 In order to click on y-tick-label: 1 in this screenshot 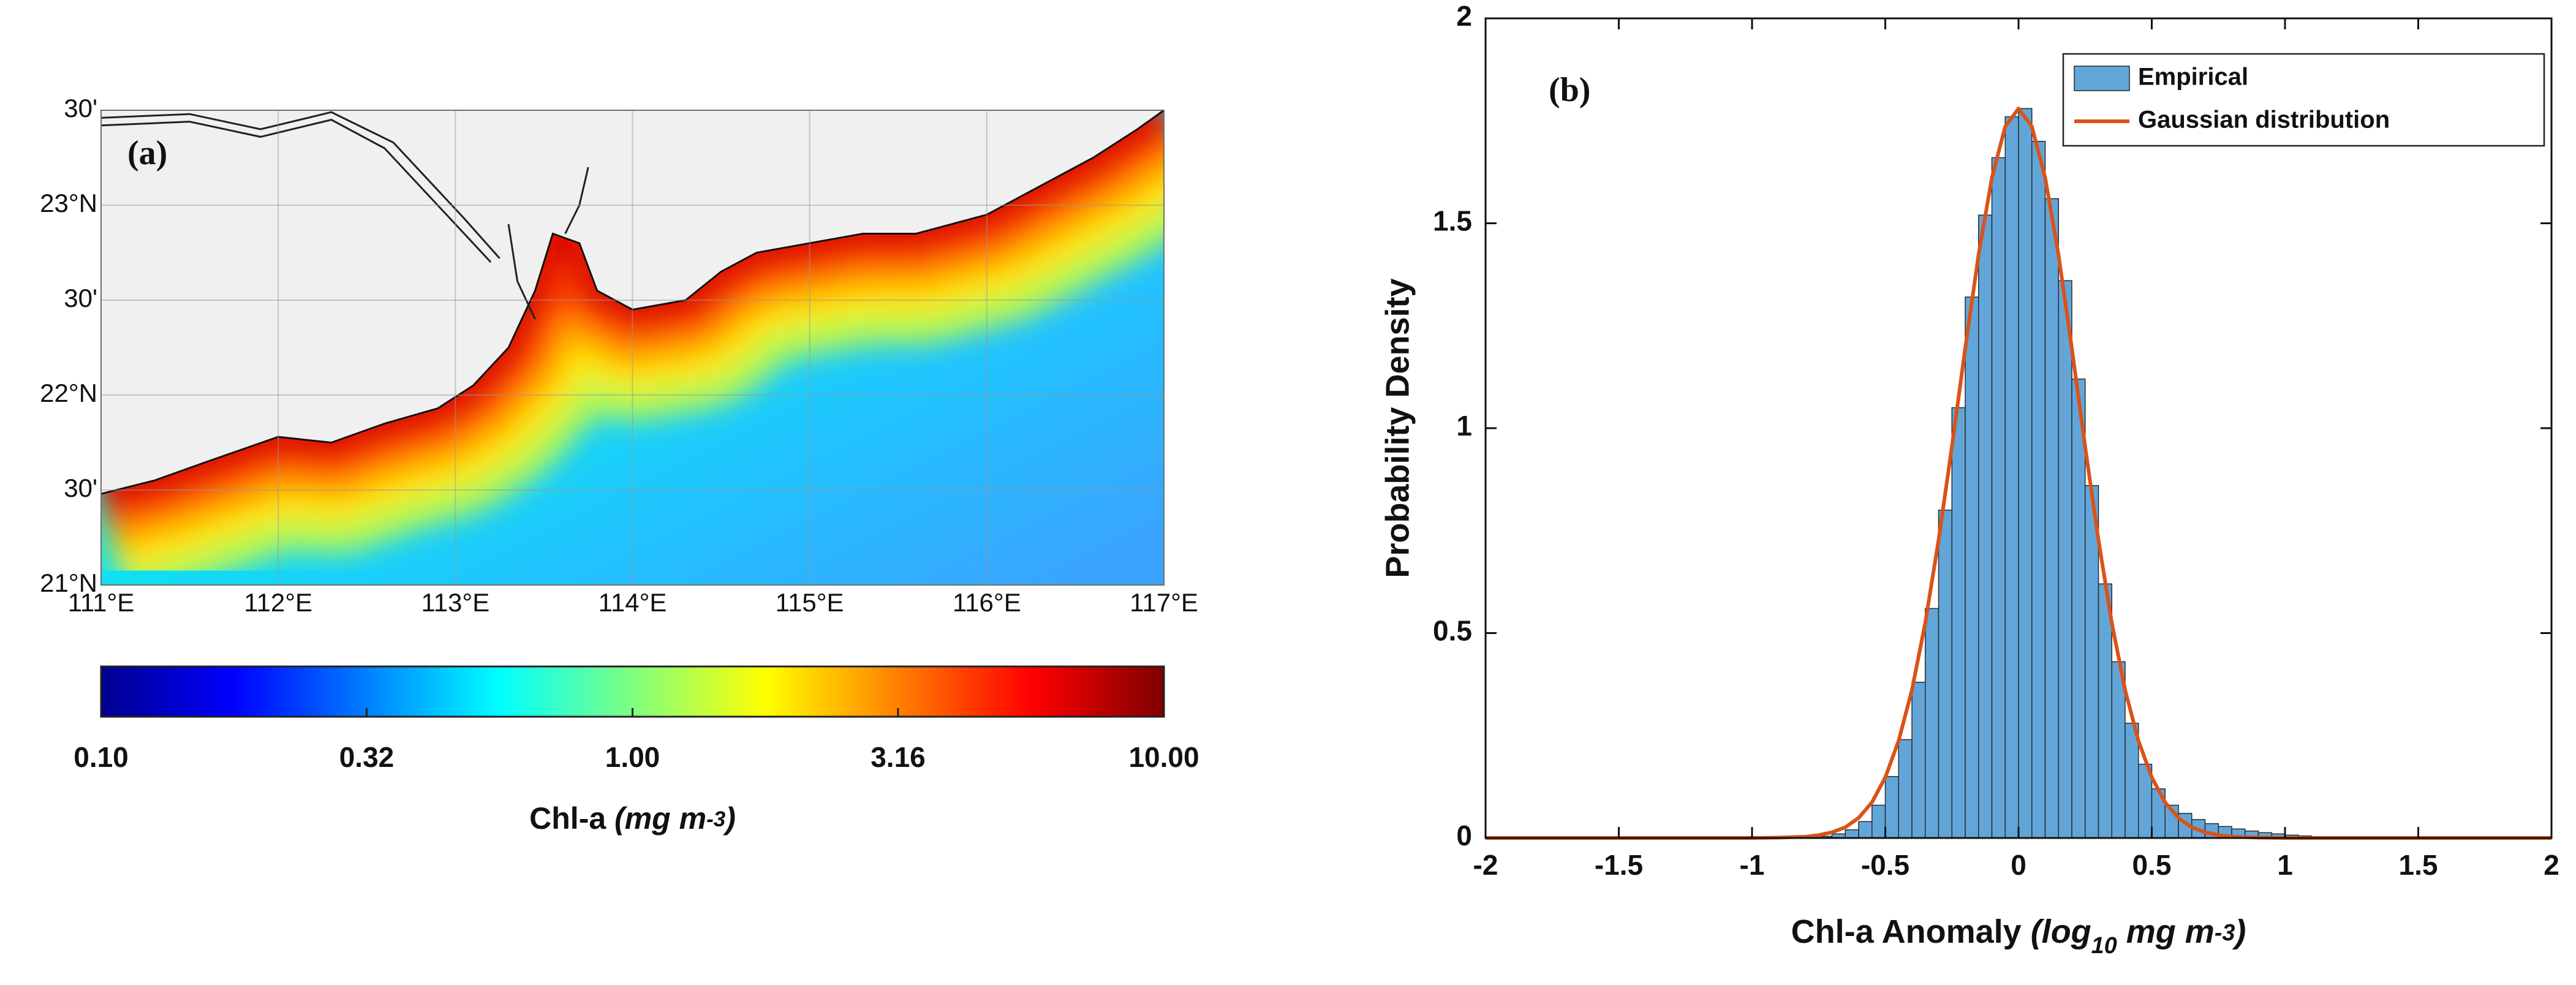, I will do `click(1464, 426)`.